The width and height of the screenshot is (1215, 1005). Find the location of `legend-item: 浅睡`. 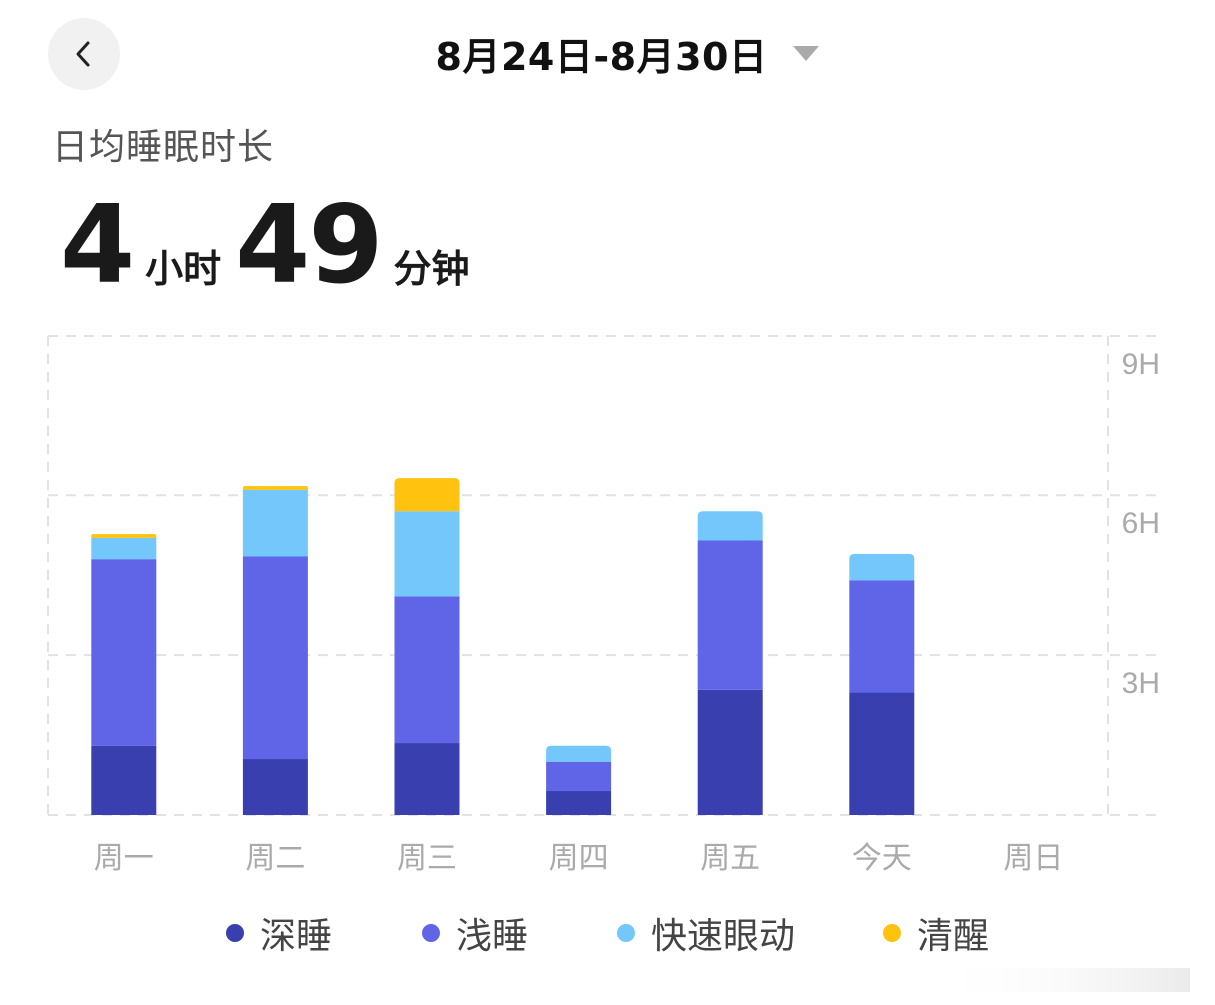

legend-item: 浅睡 is located at coordinates (475, 933).